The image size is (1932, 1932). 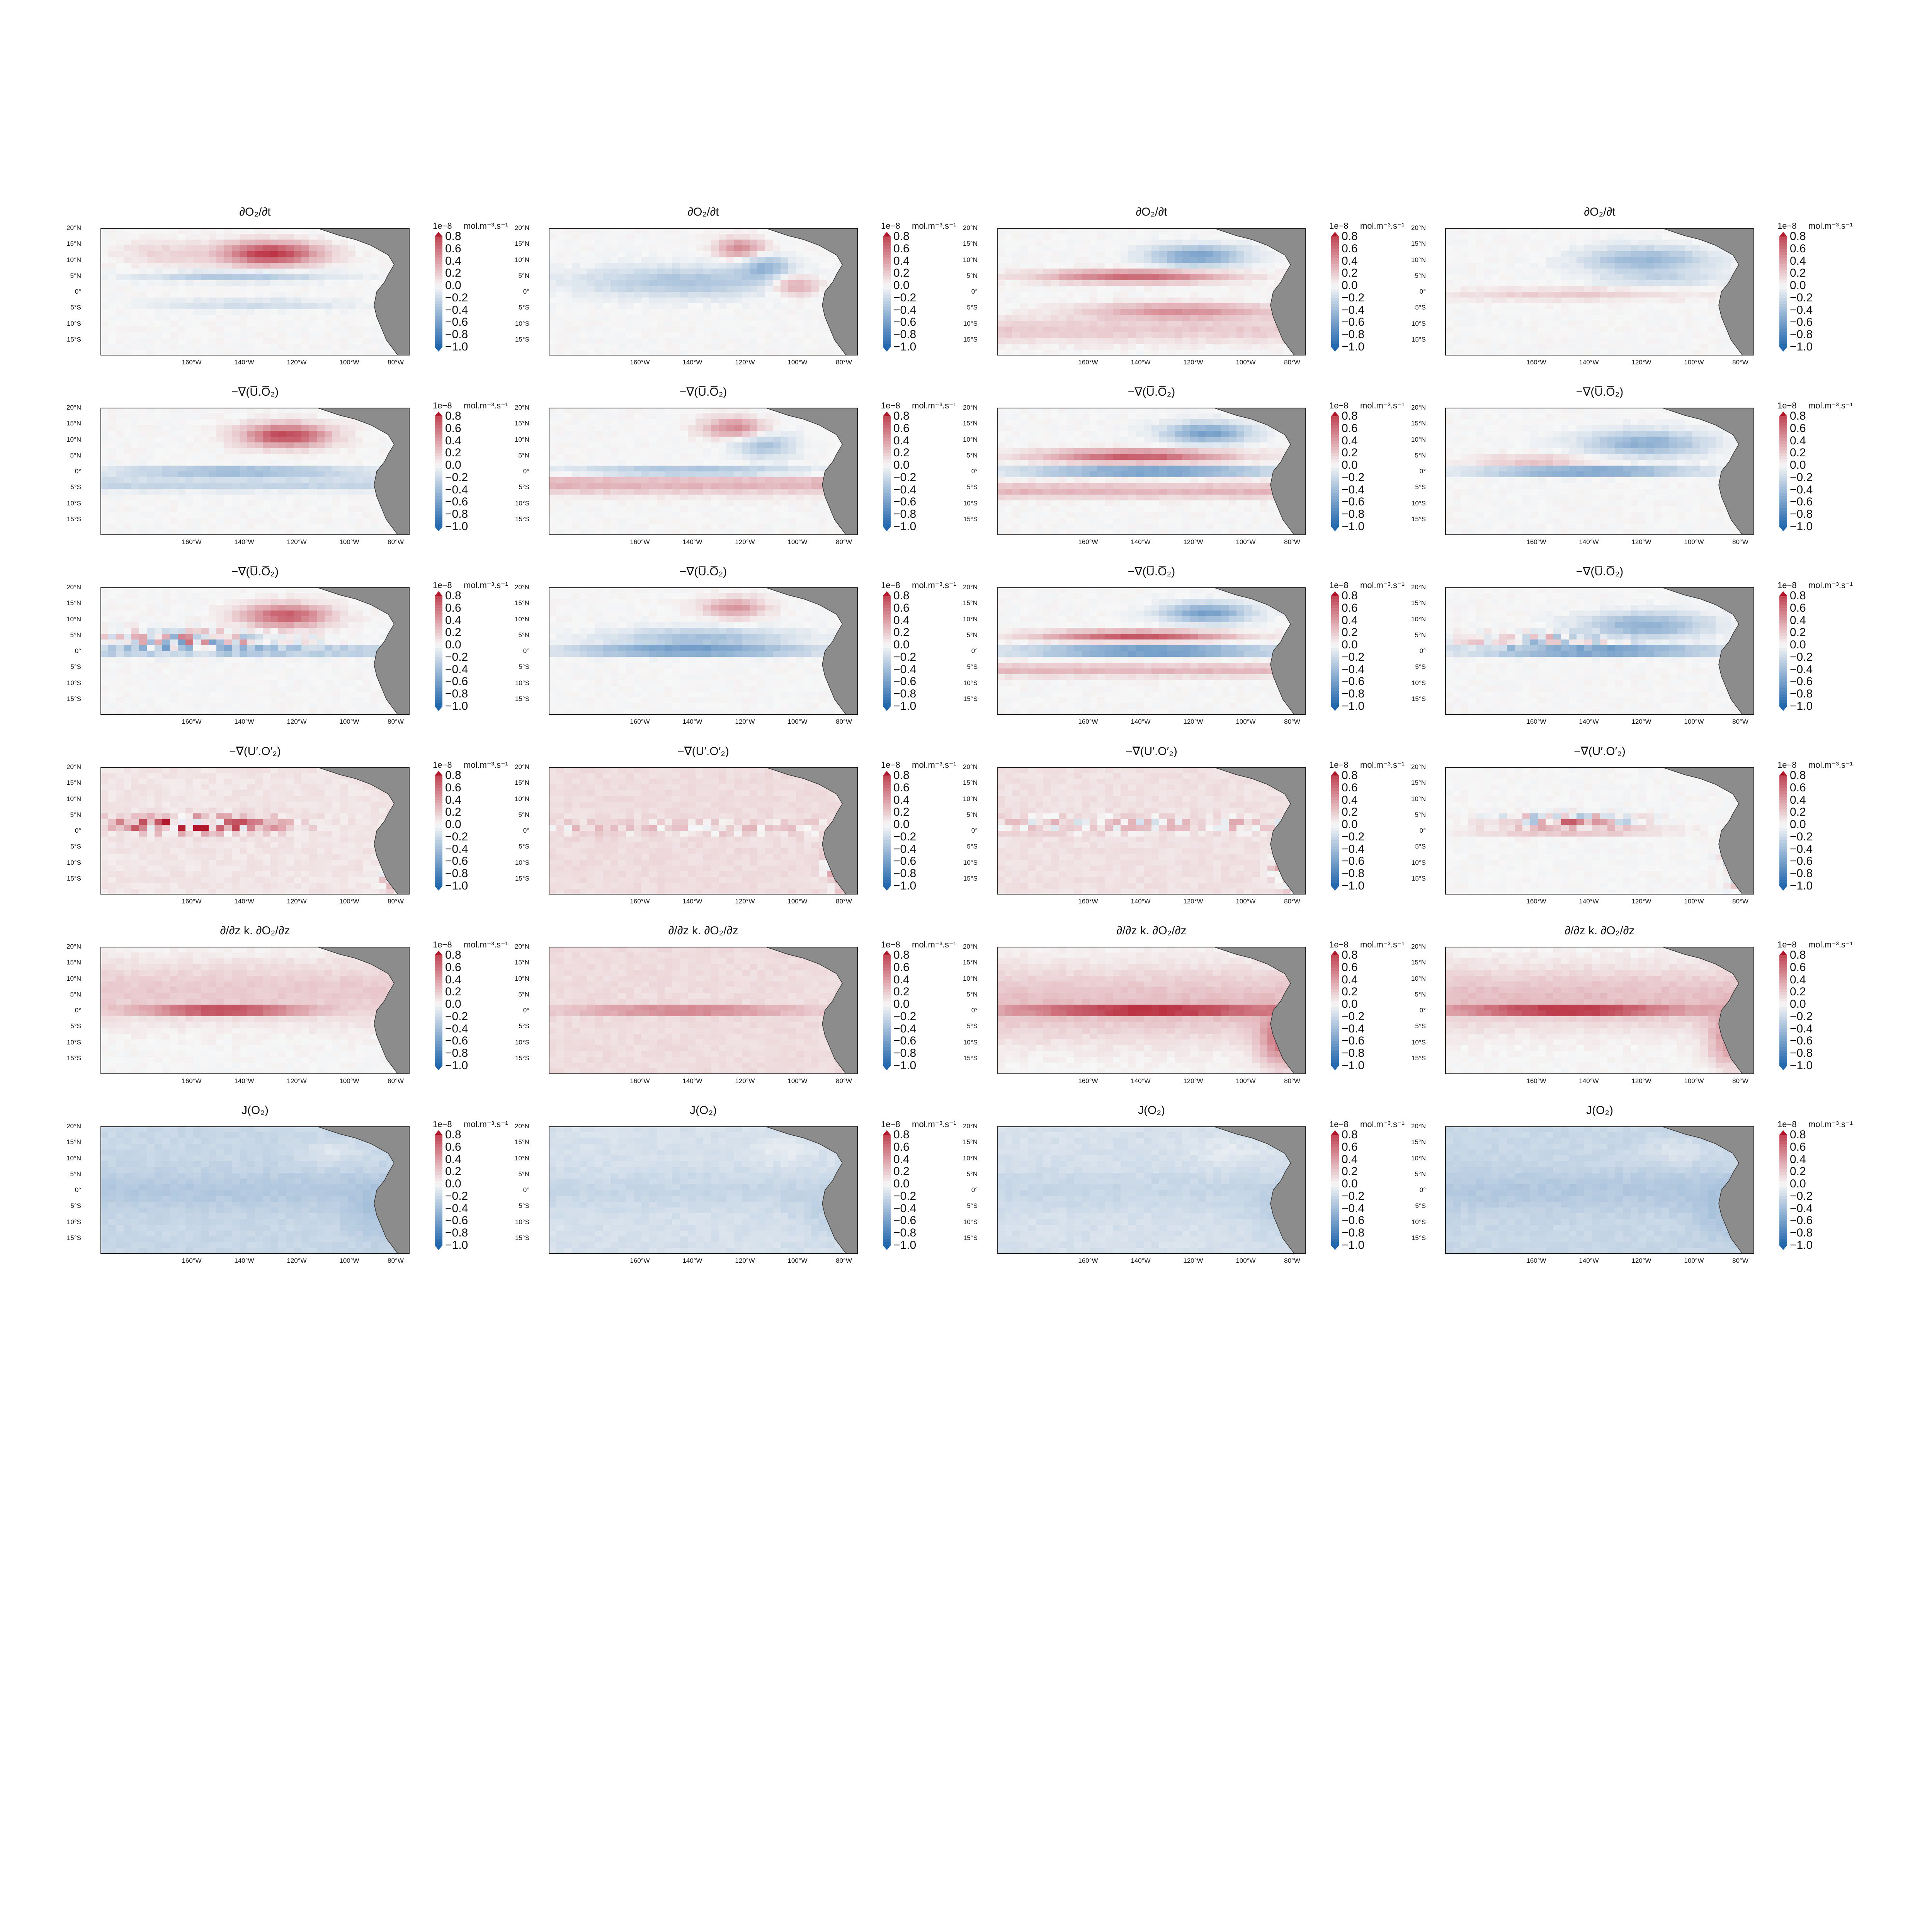 I want to click on lat-tick-label: 20°N, so click(x=58, y=228).